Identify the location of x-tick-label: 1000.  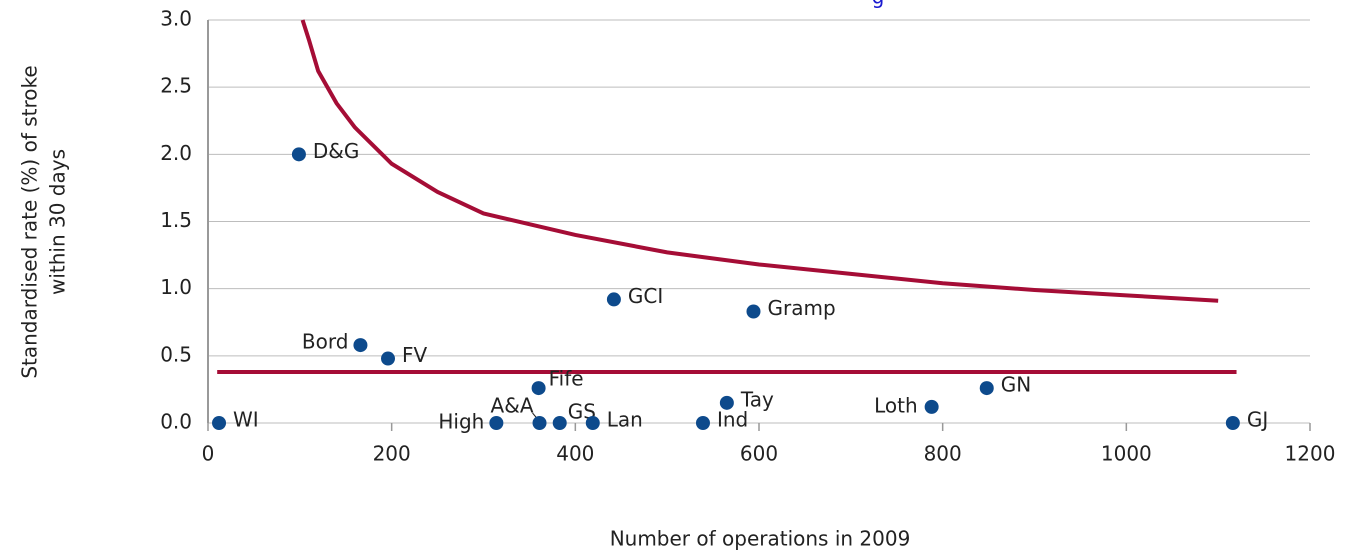
(1126, 454).